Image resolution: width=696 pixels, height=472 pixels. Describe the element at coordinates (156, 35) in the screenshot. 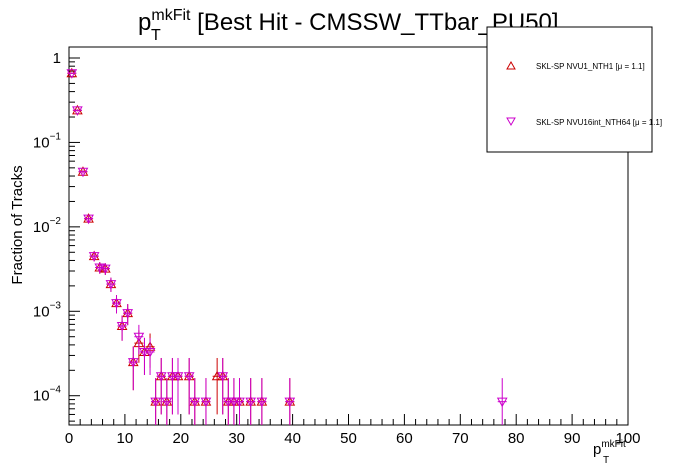

I see `chart-title-sub: T` at that location.